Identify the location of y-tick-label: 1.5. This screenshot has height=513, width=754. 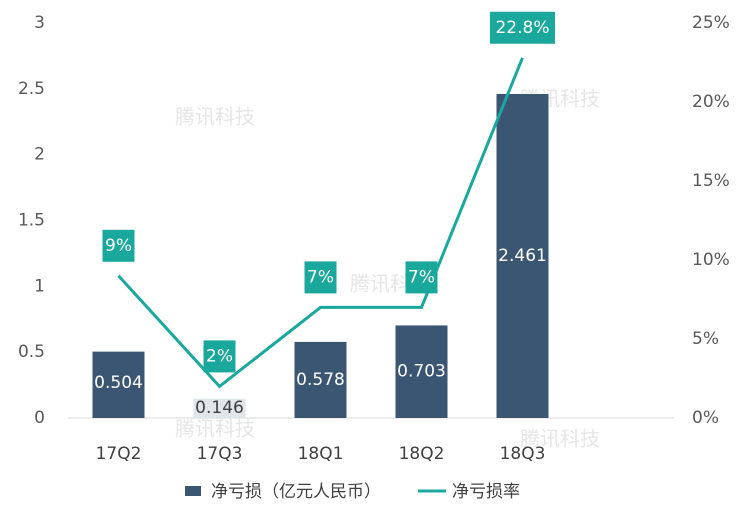
(31, 221).